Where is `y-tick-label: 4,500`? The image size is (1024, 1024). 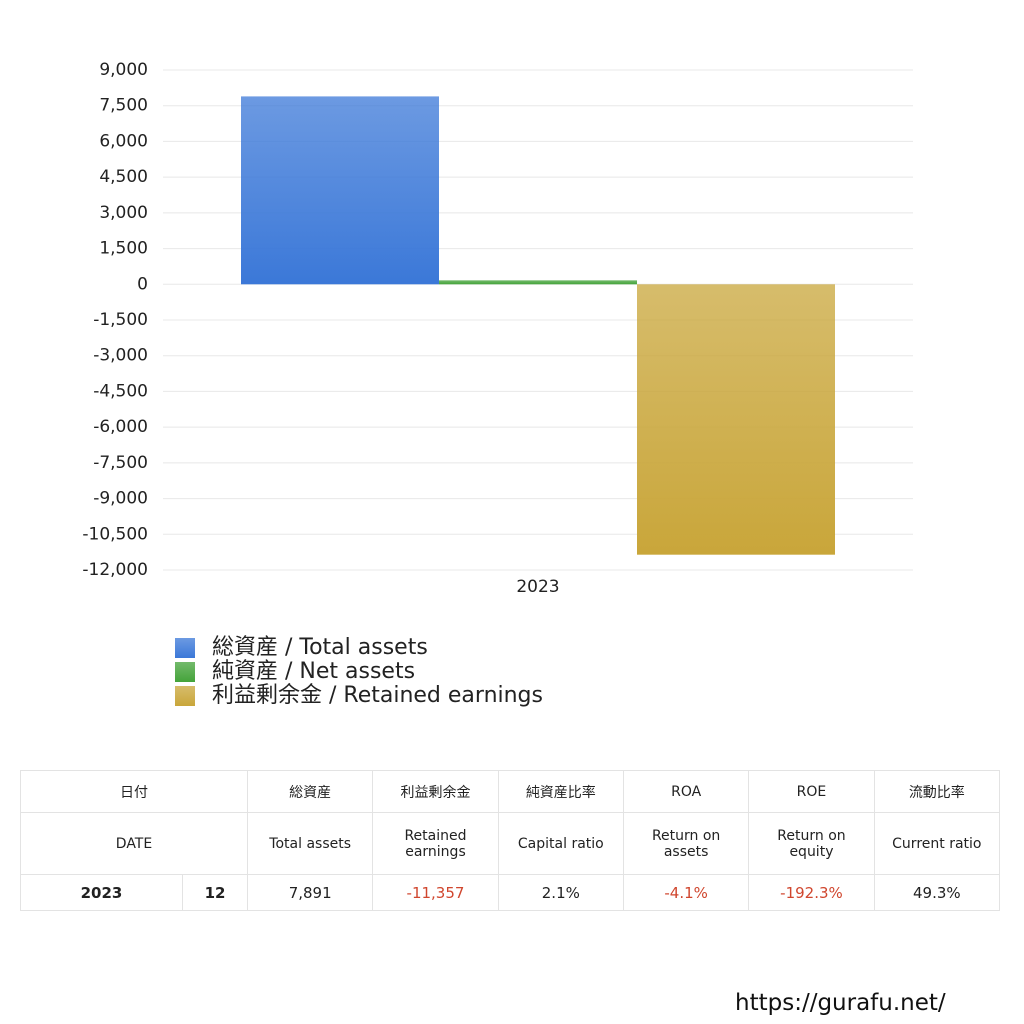 y-tick-label: 4,500 is located at coordinates (123, 177).